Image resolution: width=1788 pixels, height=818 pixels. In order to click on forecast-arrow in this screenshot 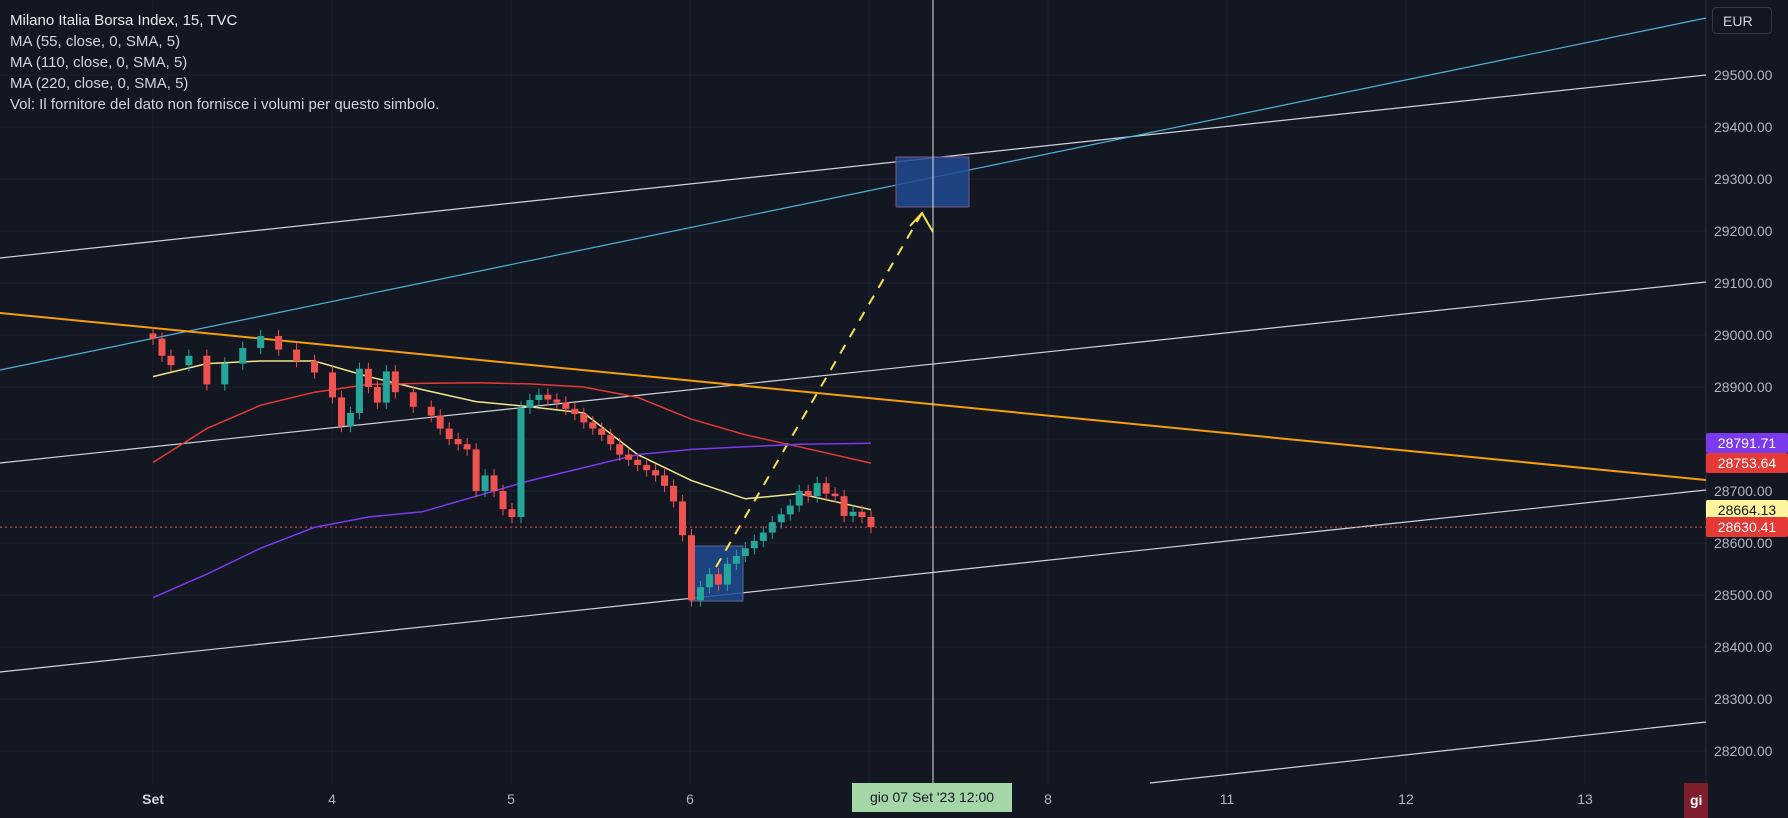, I will do `click(819, 390)`.